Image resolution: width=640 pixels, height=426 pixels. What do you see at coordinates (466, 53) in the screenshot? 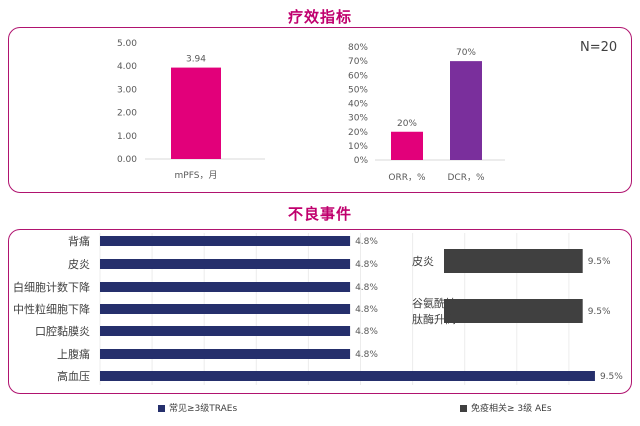
I see `response-bar-value-label: 70%` at bounding box center [466, 53].